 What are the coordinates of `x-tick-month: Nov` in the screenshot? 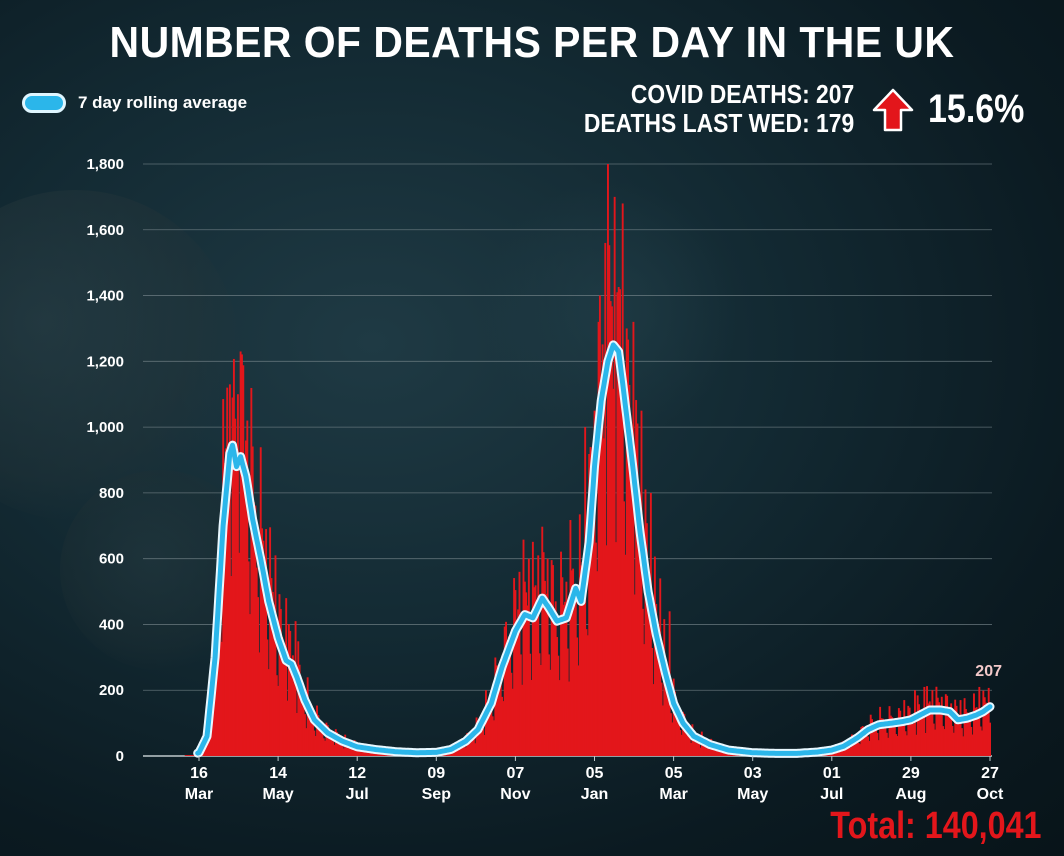 It's located at (515, 794).